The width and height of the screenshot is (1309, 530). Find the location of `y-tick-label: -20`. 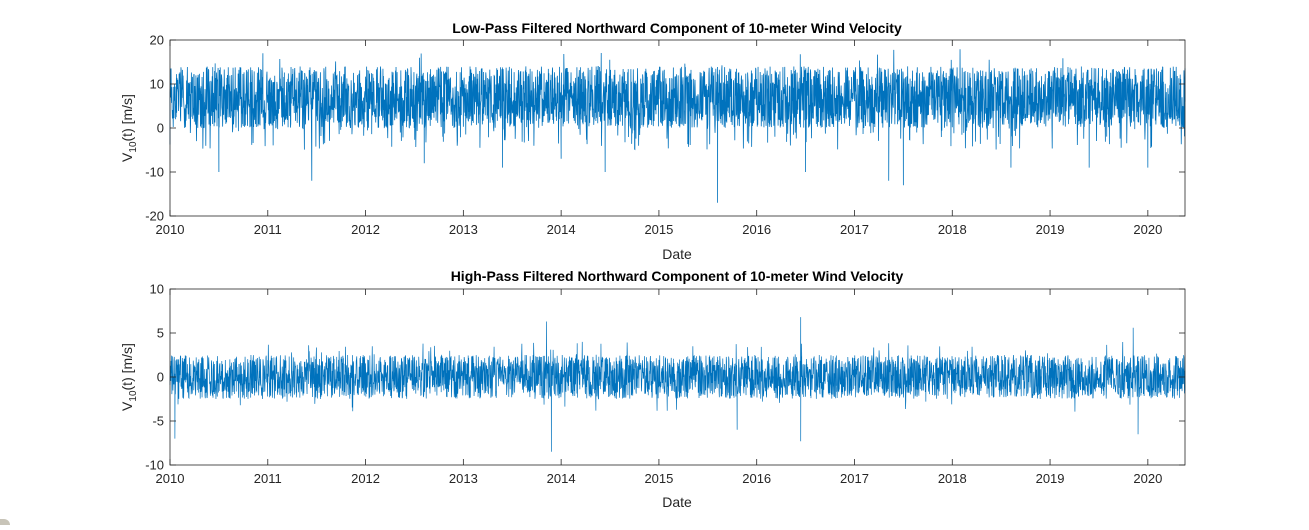

y-tick-label: -20 is located at coordinates (154, 216).